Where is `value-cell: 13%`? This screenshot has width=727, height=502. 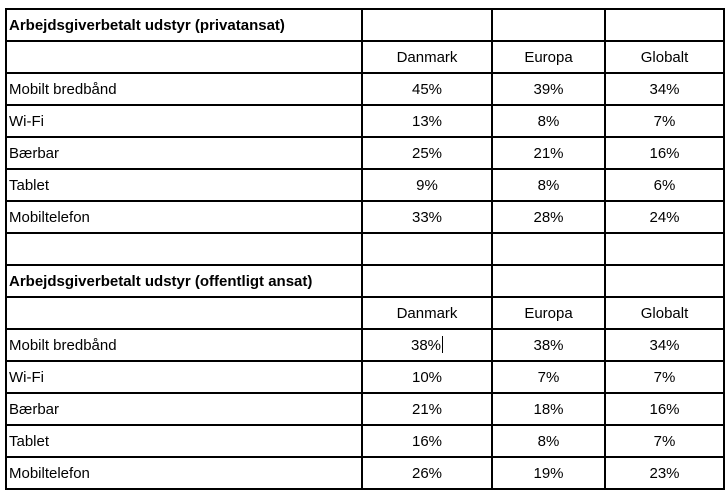 value-cell: 13% is located at coordinates (427, 121).